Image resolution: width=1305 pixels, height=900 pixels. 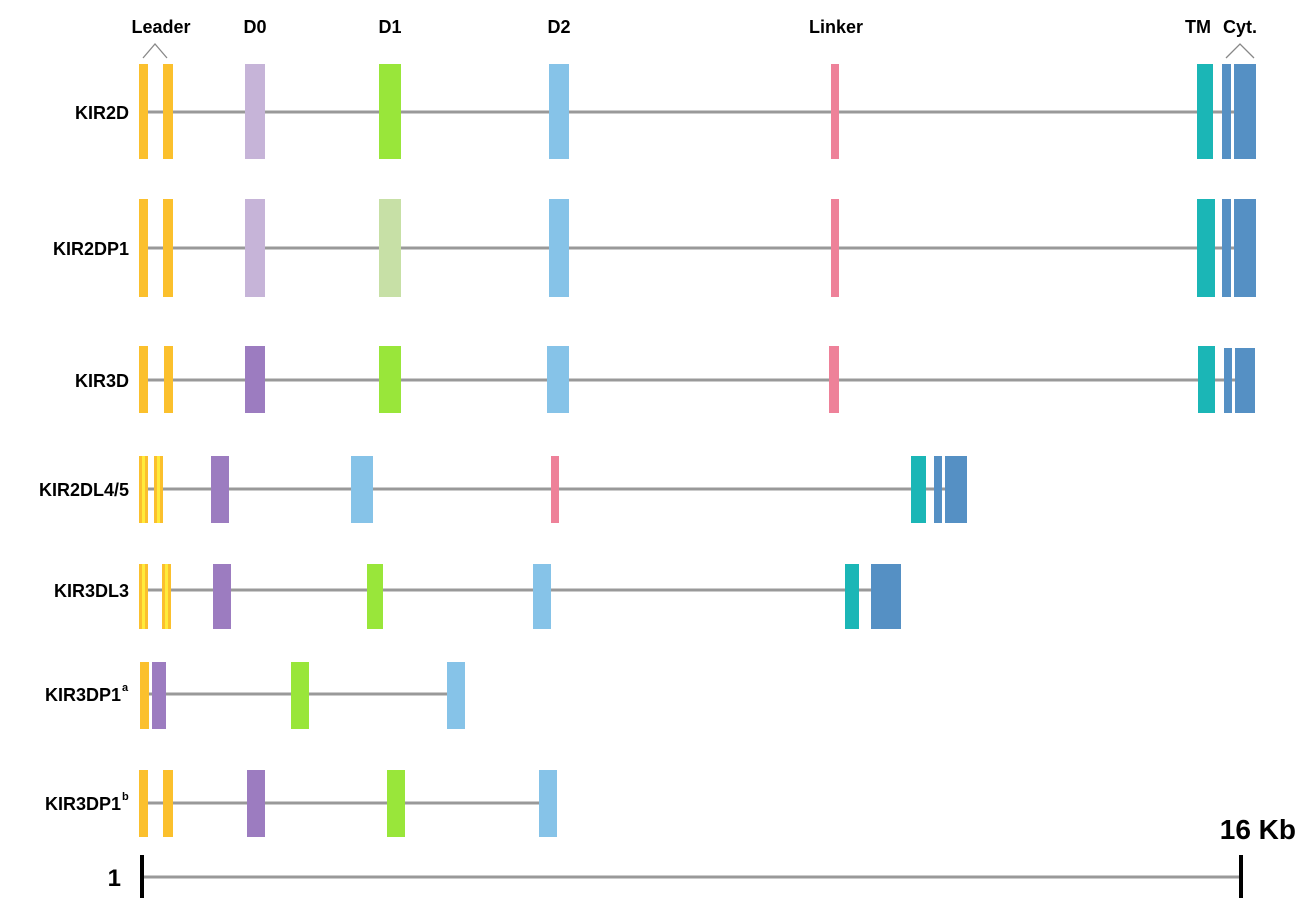 What do you see at coordinates (389, 27) in the screenshot?
I see `header-d1: D1` at bounding box center [389, 27].